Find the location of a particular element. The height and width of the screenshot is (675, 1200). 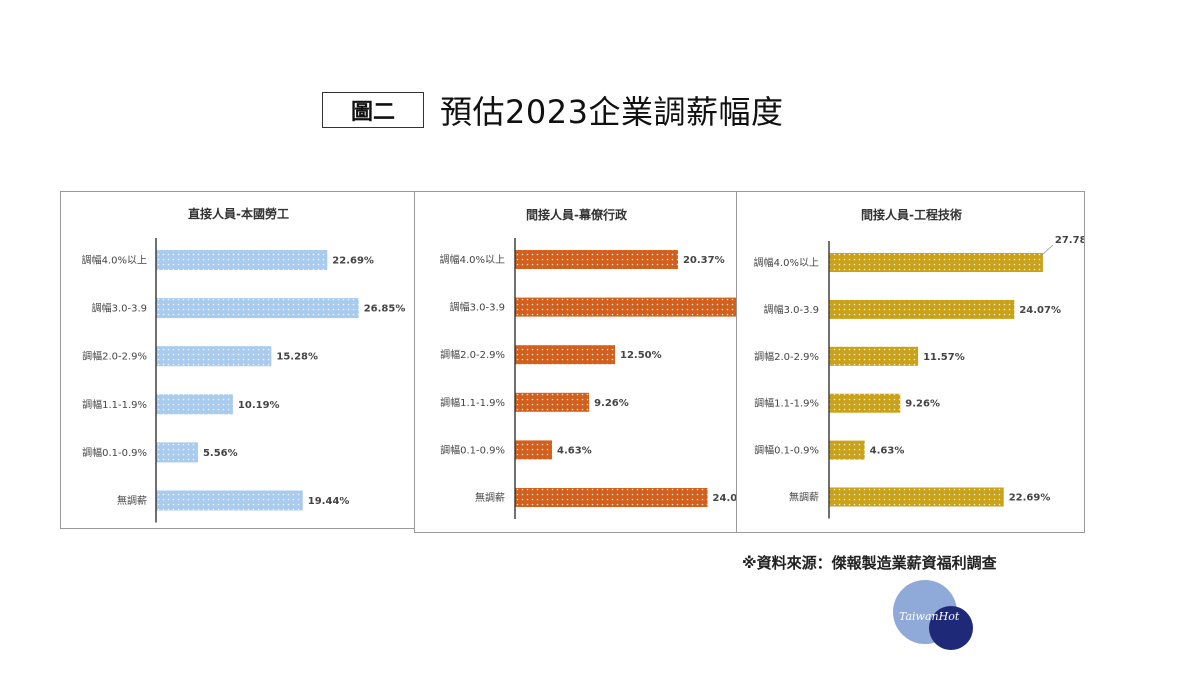

chart-title: 直接人員-本國勞工 is located at coordinates (238, 213).